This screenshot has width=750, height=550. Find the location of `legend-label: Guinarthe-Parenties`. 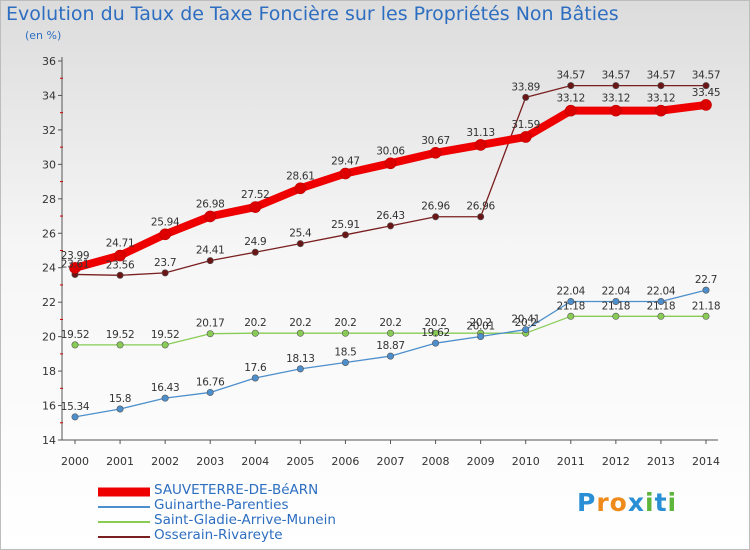

legend-label: Guinarthe-Parenties is located at coordinates (221, 505).